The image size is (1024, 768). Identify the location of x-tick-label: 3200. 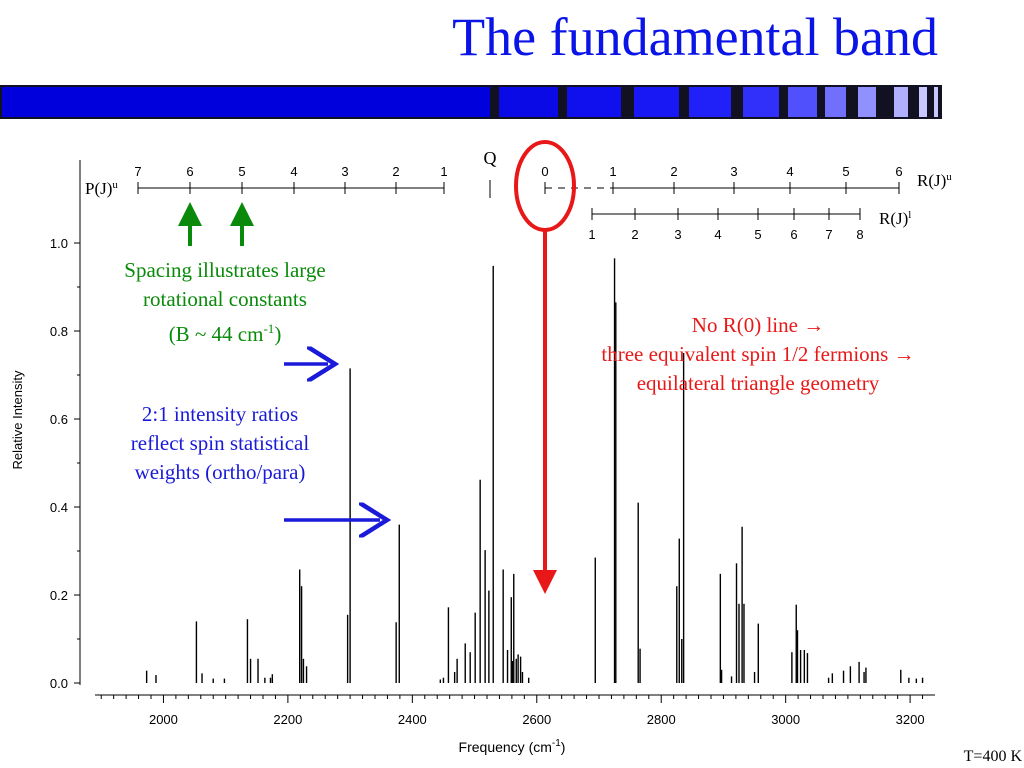
(910, 719).